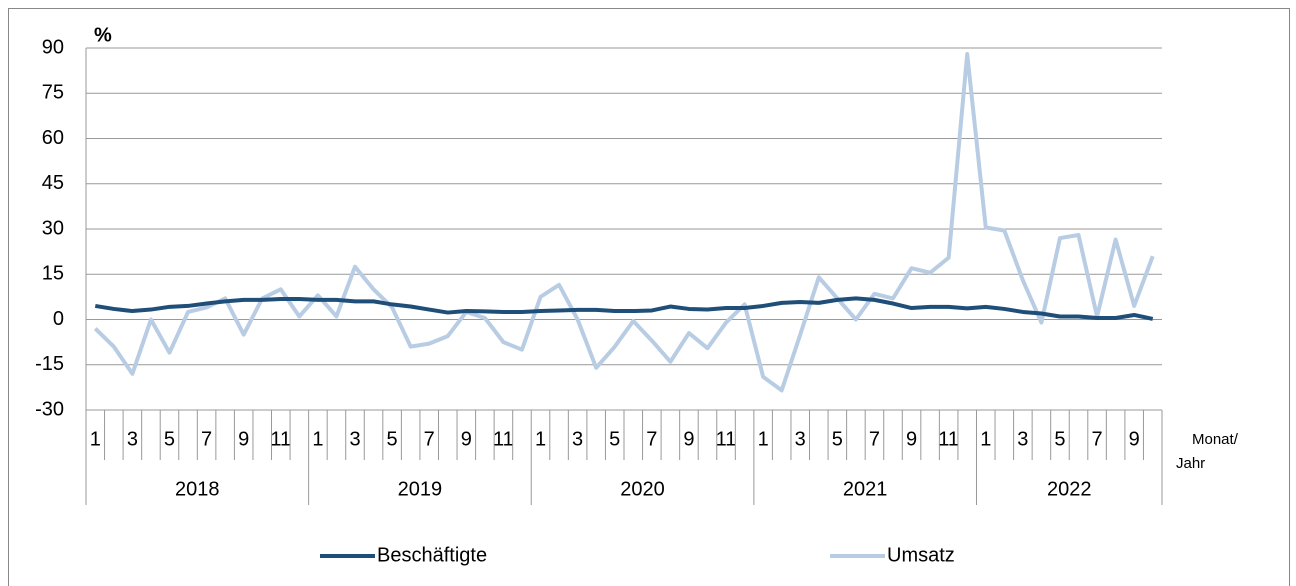 Image resolution: width=1296 pixels, height=586 pixels. What do you see at coordinates (53, 93) in the screenshot?
I see `y-tick-label: 75` at bounding box center [53, 93].